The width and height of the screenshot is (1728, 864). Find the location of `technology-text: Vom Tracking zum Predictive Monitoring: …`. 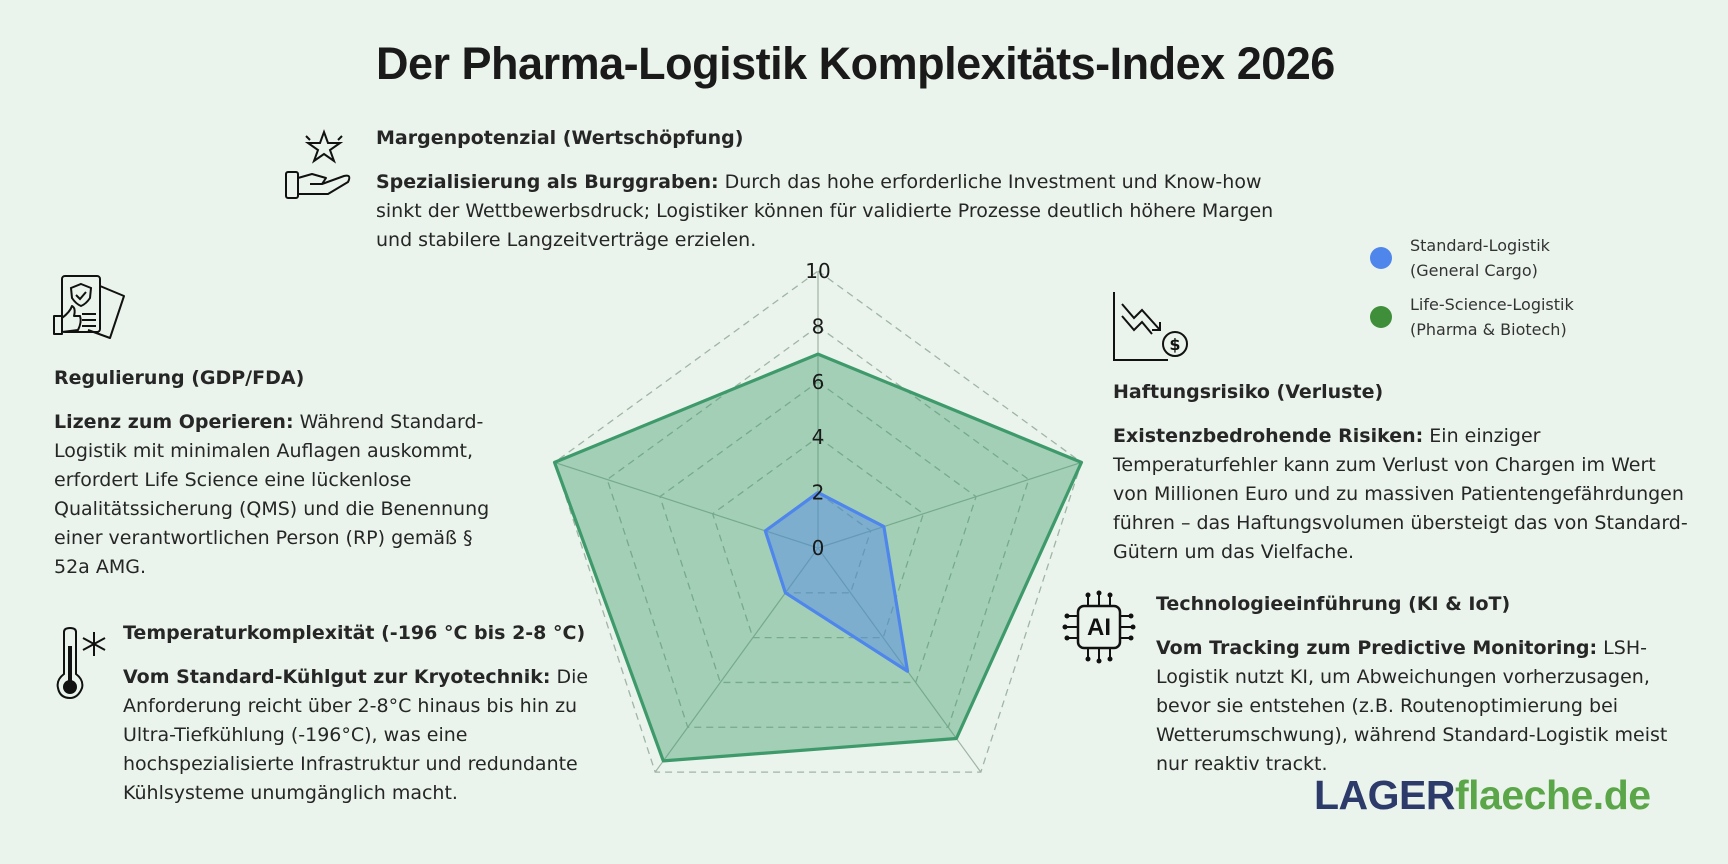

technology-text: Vom Tracking zum Predictive Monitoring: … is located at coordinates (1426, 706).